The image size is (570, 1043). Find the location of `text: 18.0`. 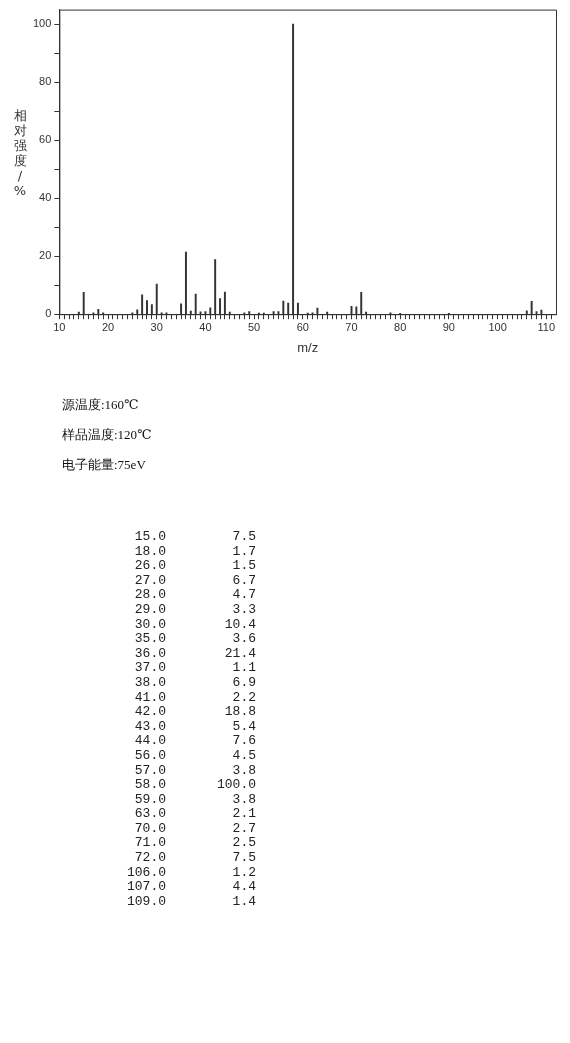

text: 18.0 is located at coordinates (149, 551).